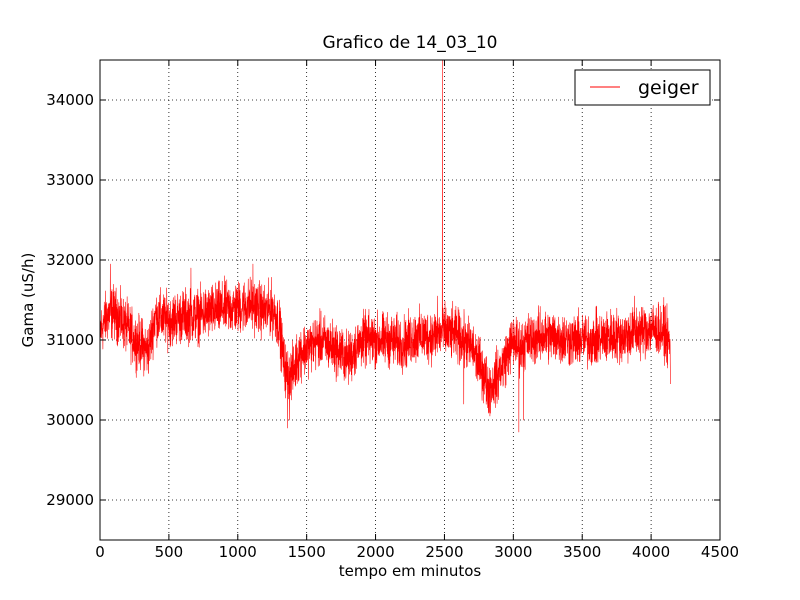  Describe the element at coordinates (70, 260) in the screenshot. I see `y-tick-label: 32000` at that location.